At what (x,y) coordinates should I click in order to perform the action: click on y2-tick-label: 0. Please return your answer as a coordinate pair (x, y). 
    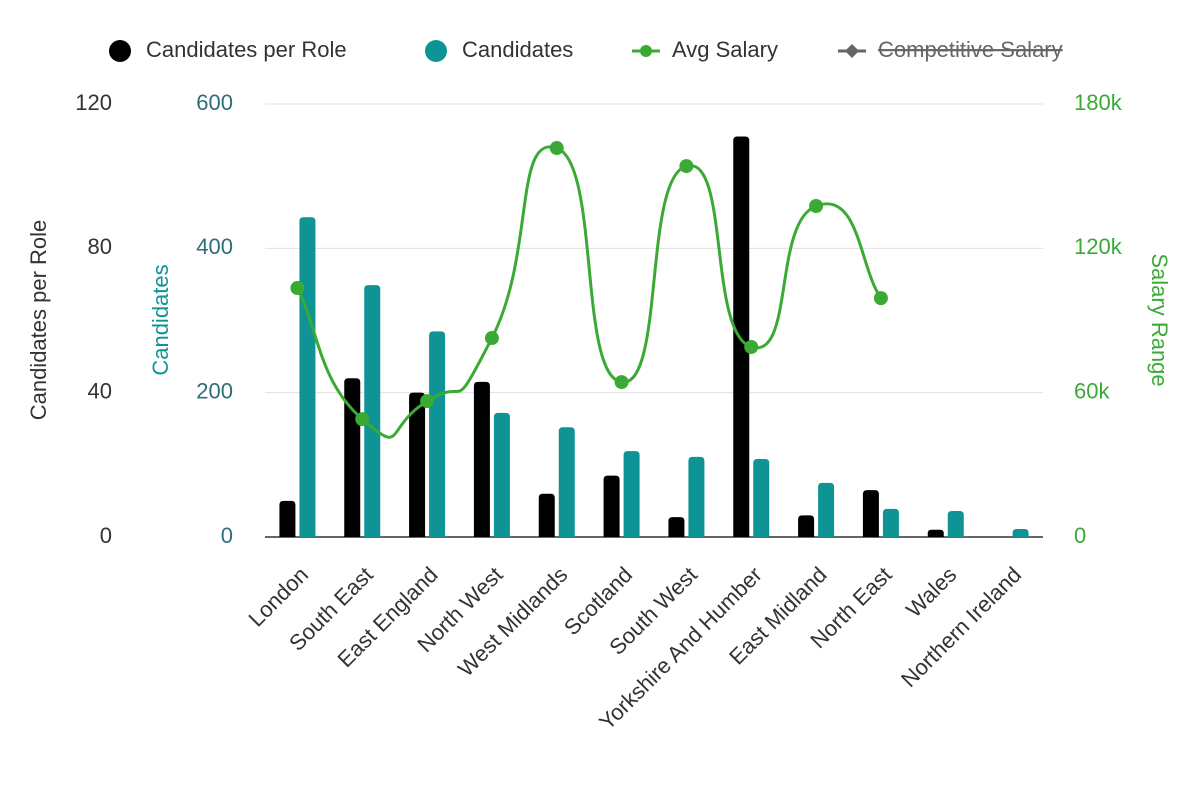
    Looking at the image, I should click on (227, 535).